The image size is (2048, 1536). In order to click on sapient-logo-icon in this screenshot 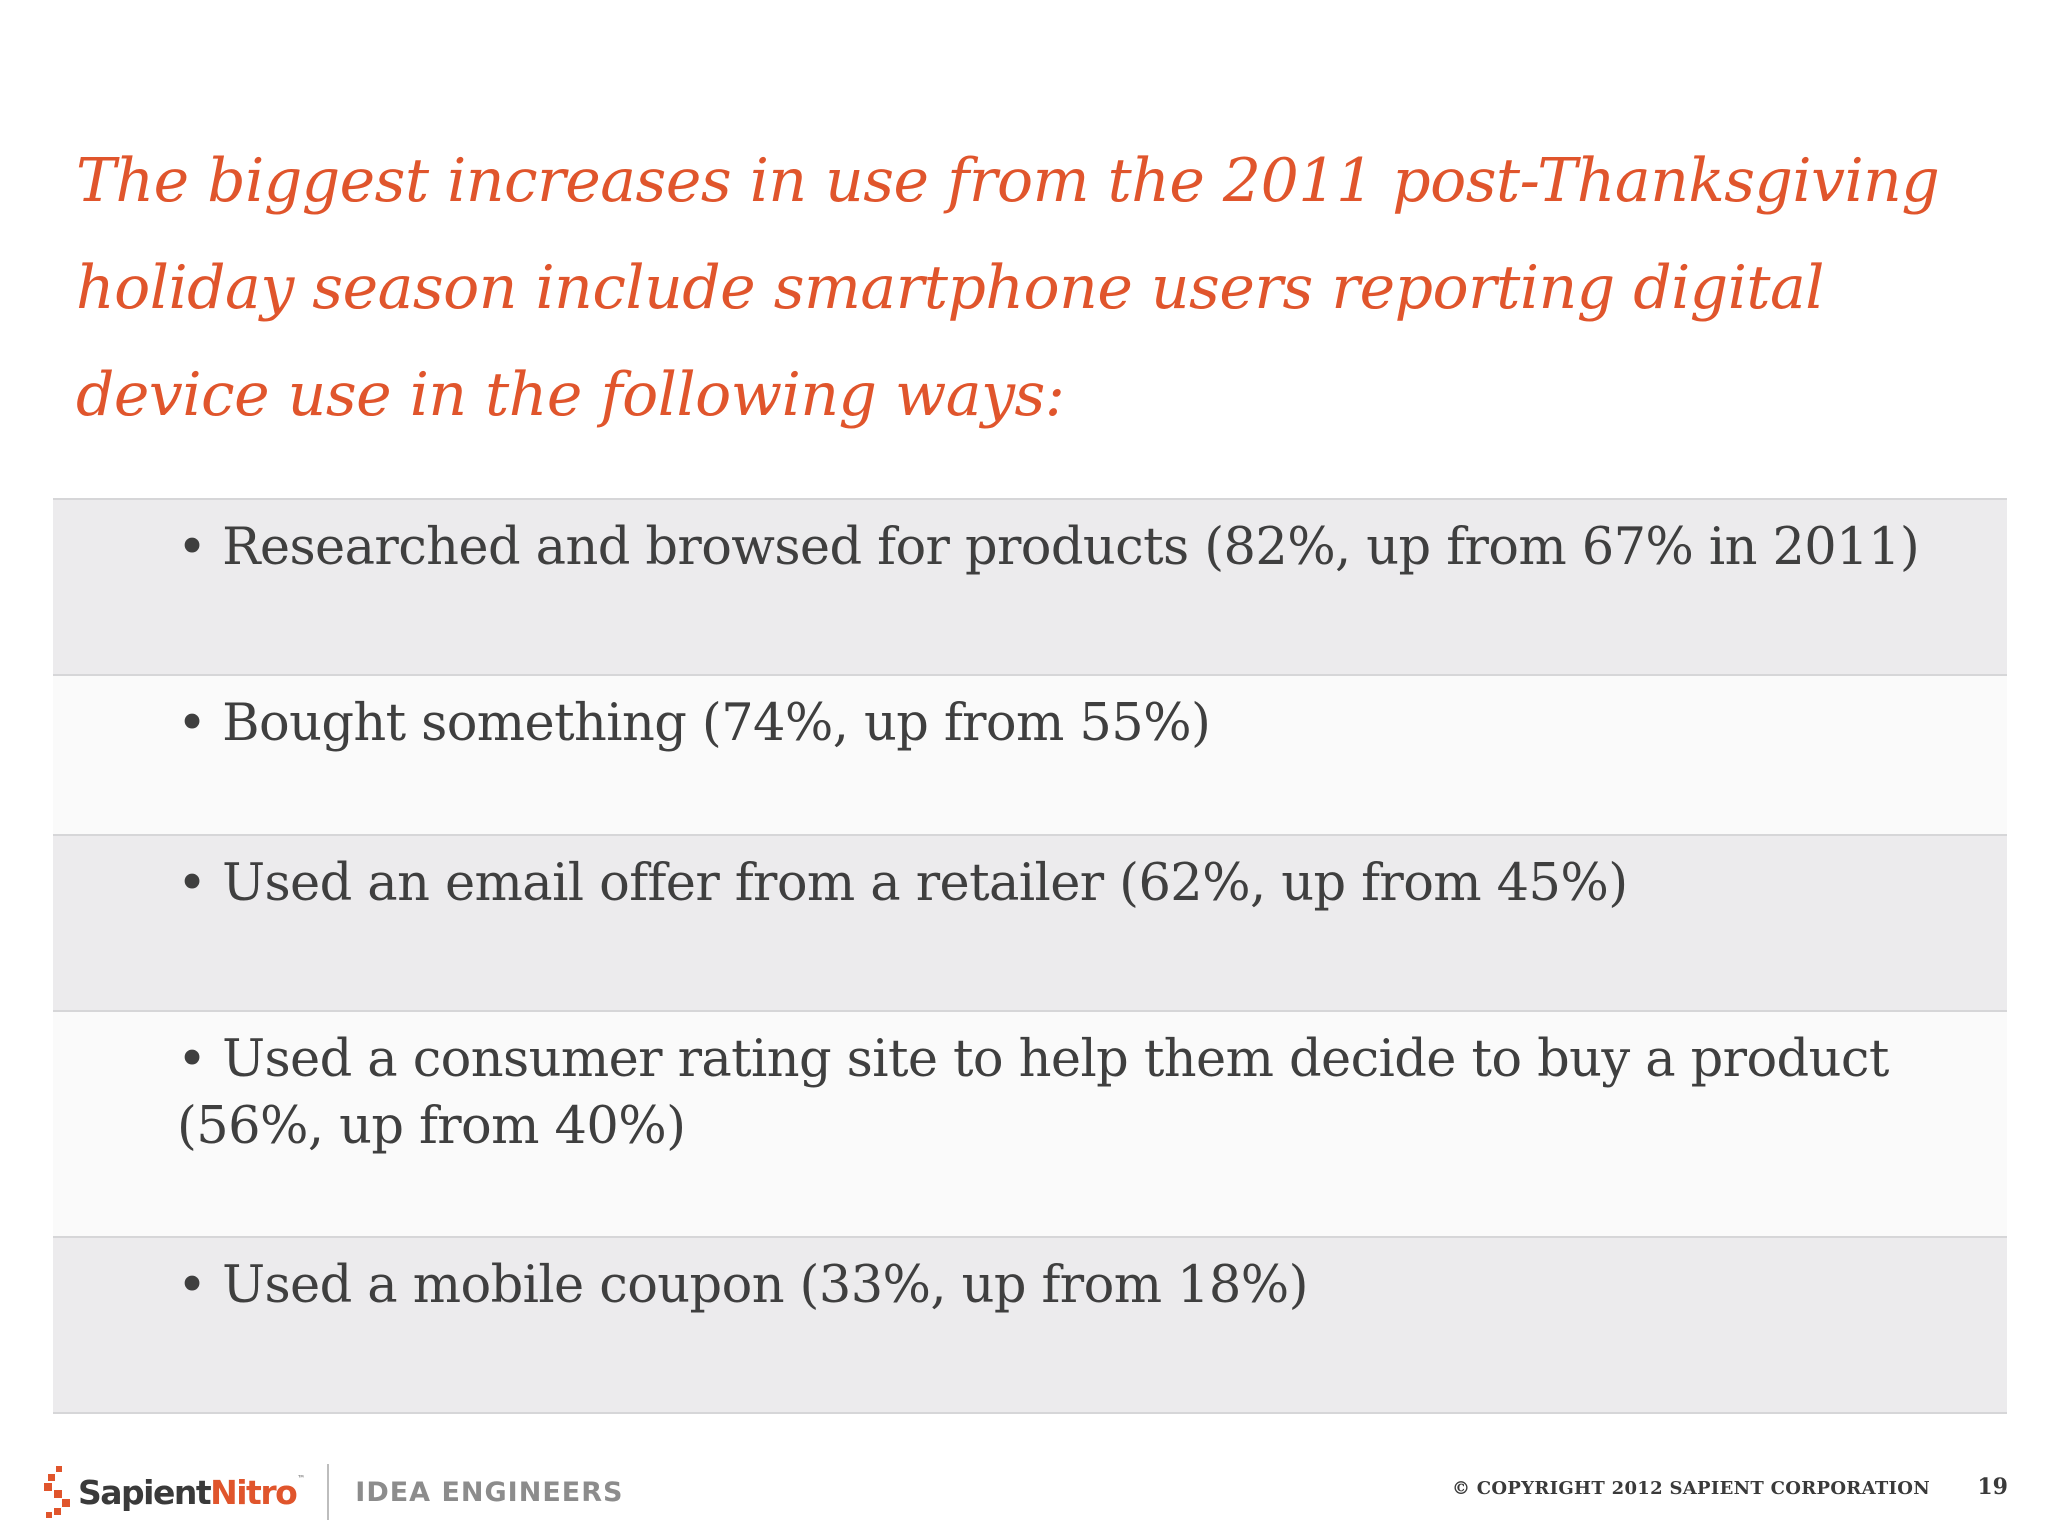, I will do `click(57, 1492)`.